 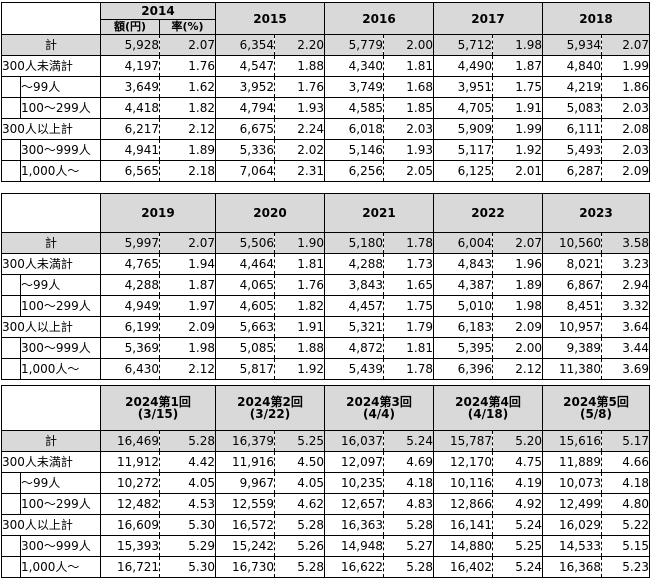 What do you see at coordinates (299, 462) in the screenshot?
I see `rate-cell: 4.50` at bounding box center [299, 462].